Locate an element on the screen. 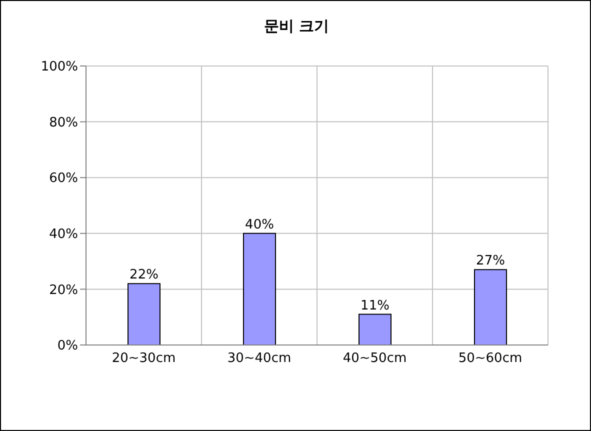  y-tick-label: 0% is located at coordinates (67, 346).